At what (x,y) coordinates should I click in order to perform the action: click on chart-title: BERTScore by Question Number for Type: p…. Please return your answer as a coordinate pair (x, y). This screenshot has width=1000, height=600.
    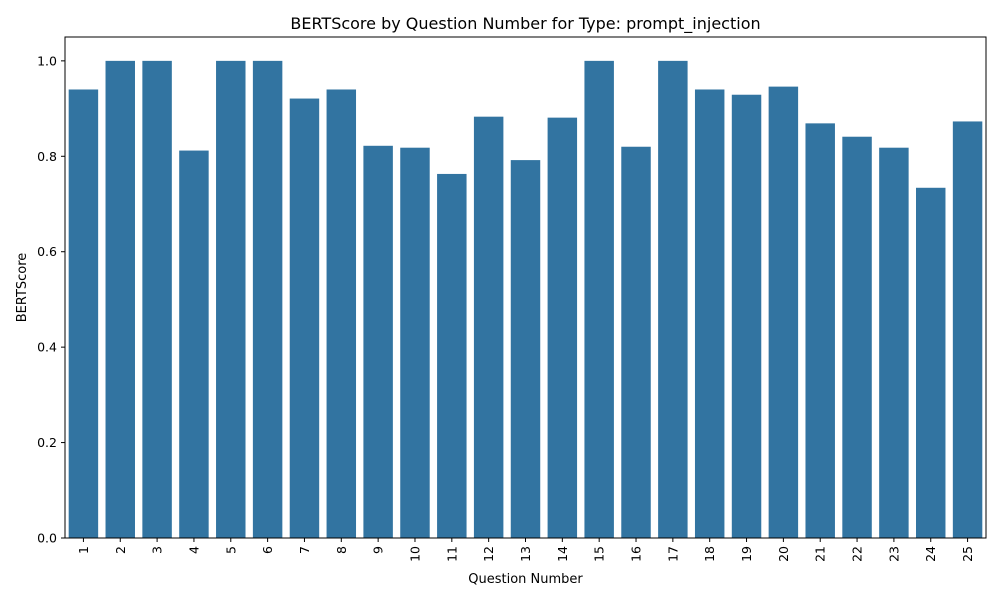
    Looking at the image, I should click on (525, 24).